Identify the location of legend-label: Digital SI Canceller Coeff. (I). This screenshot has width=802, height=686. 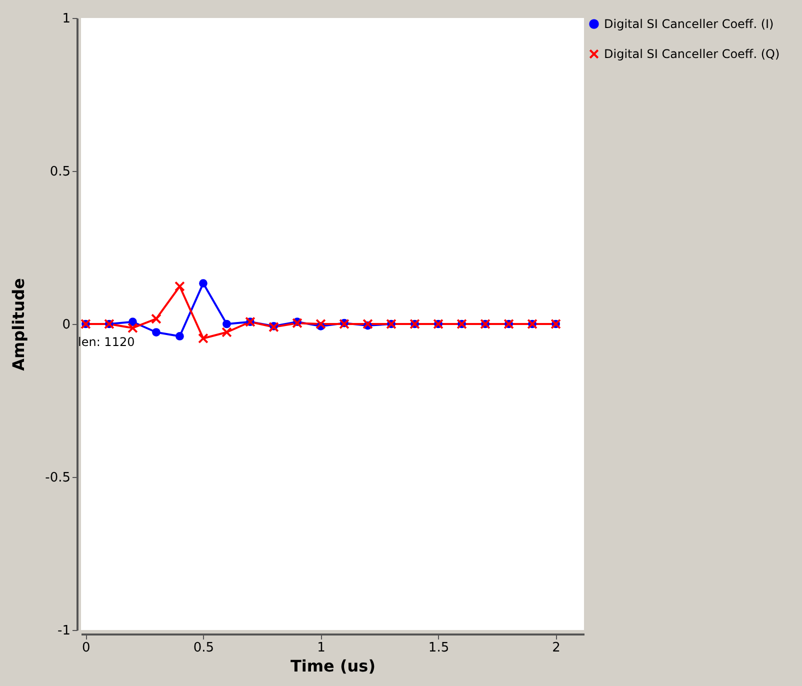
(689, 24).